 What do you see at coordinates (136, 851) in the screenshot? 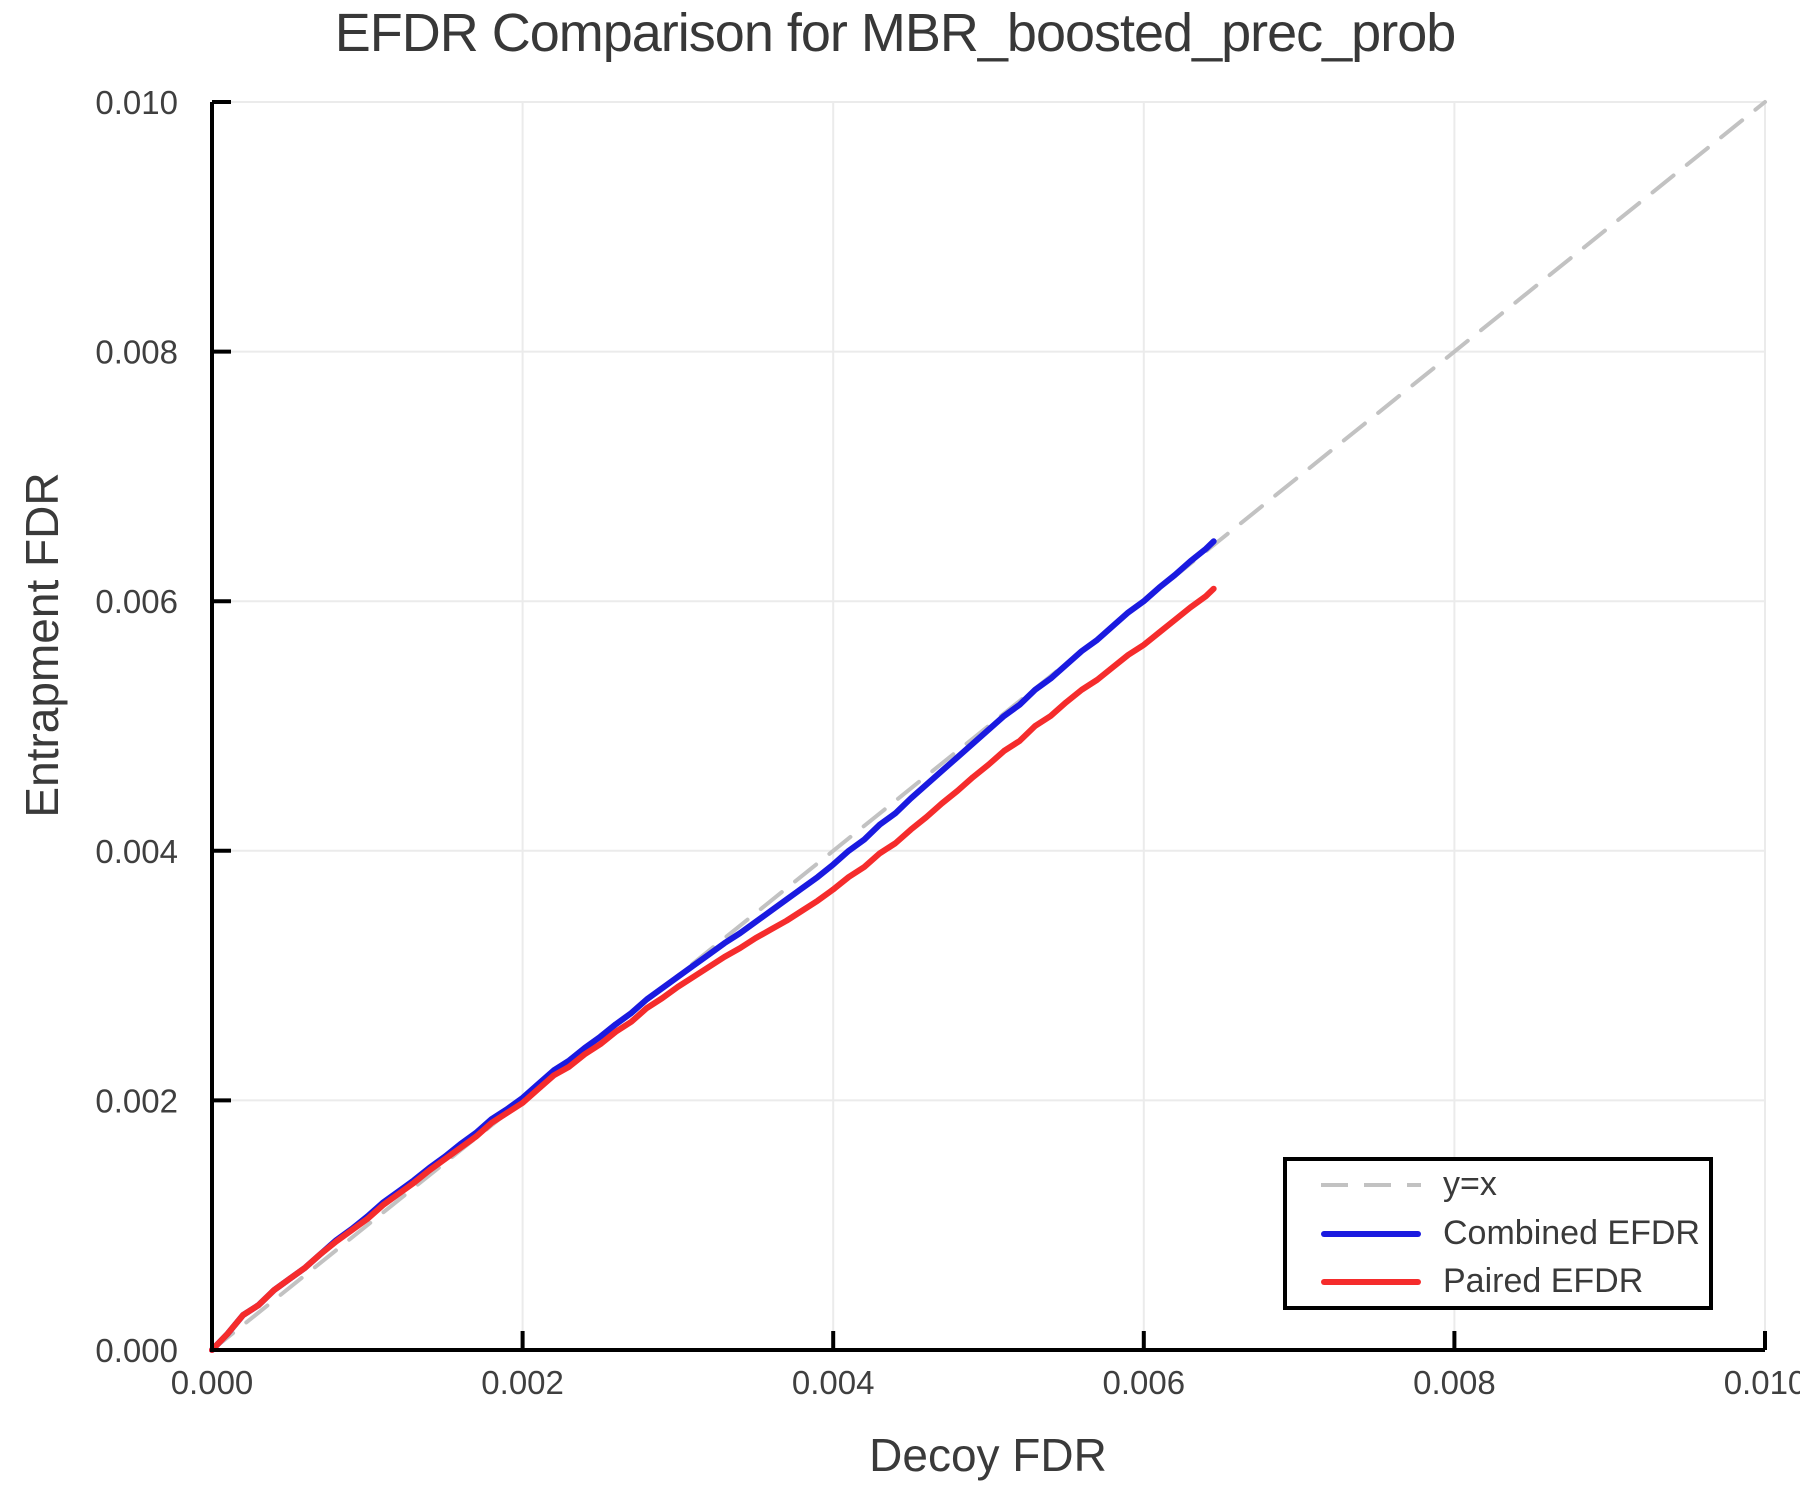
I see `y-tick-label: 0.004` at bounding box center [136, 851].